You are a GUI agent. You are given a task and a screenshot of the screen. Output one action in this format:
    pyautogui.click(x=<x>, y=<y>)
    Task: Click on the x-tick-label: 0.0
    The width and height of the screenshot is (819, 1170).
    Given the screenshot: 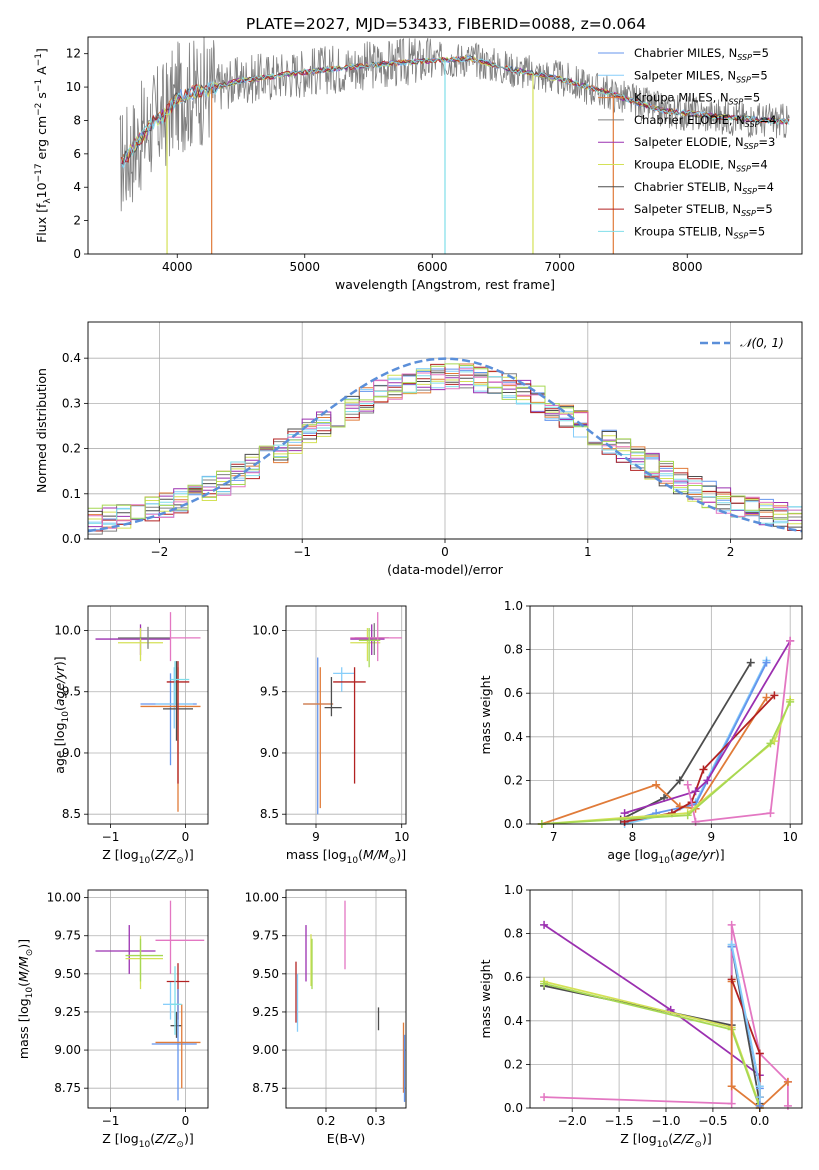 What is the action you would take?
    pyautogui.click(x=759, y=1121)
    